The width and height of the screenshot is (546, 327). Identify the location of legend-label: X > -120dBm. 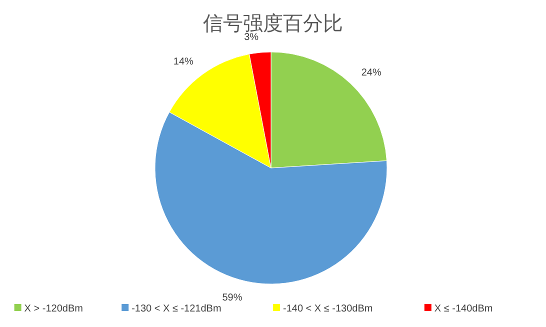
(53, 309).